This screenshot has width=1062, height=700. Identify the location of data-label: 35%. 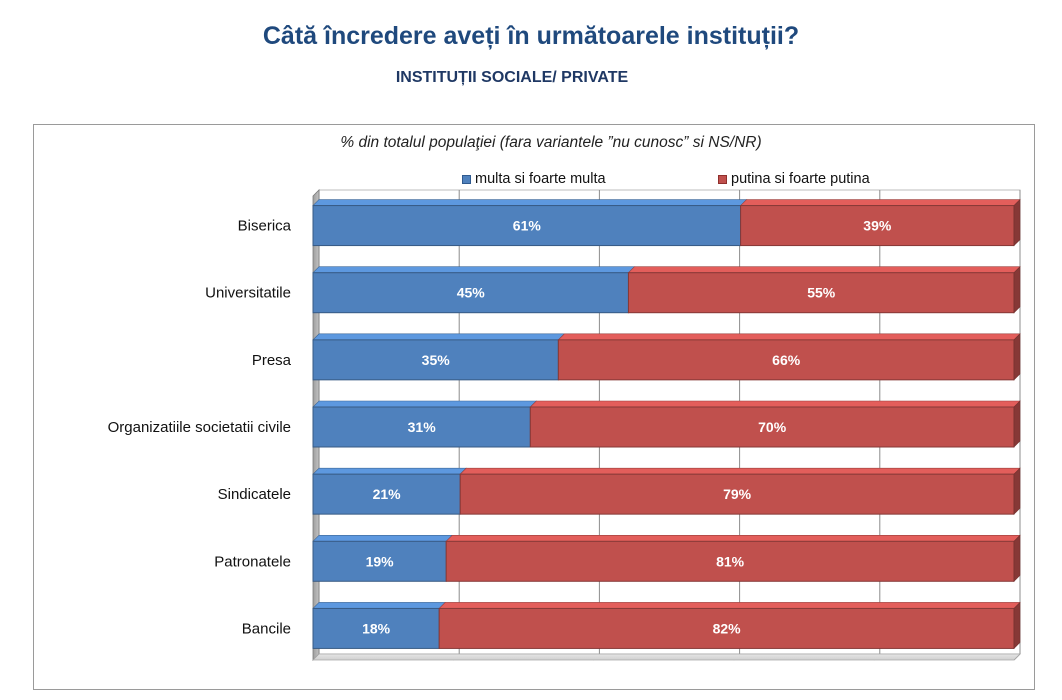
(436, 360).